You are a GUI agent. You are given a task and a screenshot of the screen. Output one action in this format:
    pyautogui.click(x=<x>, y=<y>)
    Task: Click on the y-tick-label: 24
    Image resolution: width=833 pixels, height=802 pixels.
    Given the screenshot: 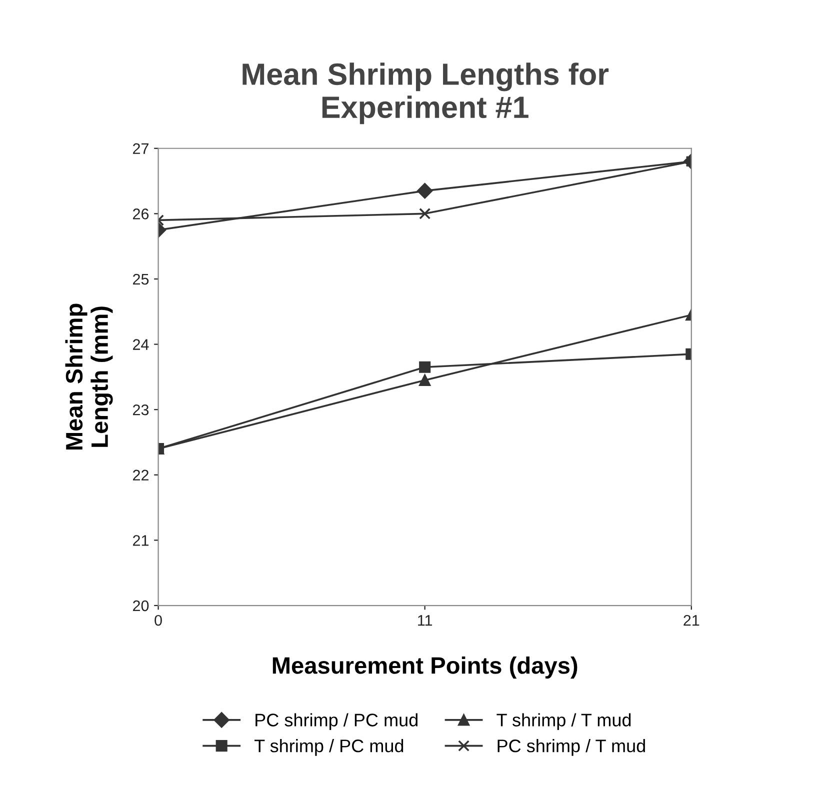 What is the action you would take?
    pyautogui.click(x=141, y=344)
    